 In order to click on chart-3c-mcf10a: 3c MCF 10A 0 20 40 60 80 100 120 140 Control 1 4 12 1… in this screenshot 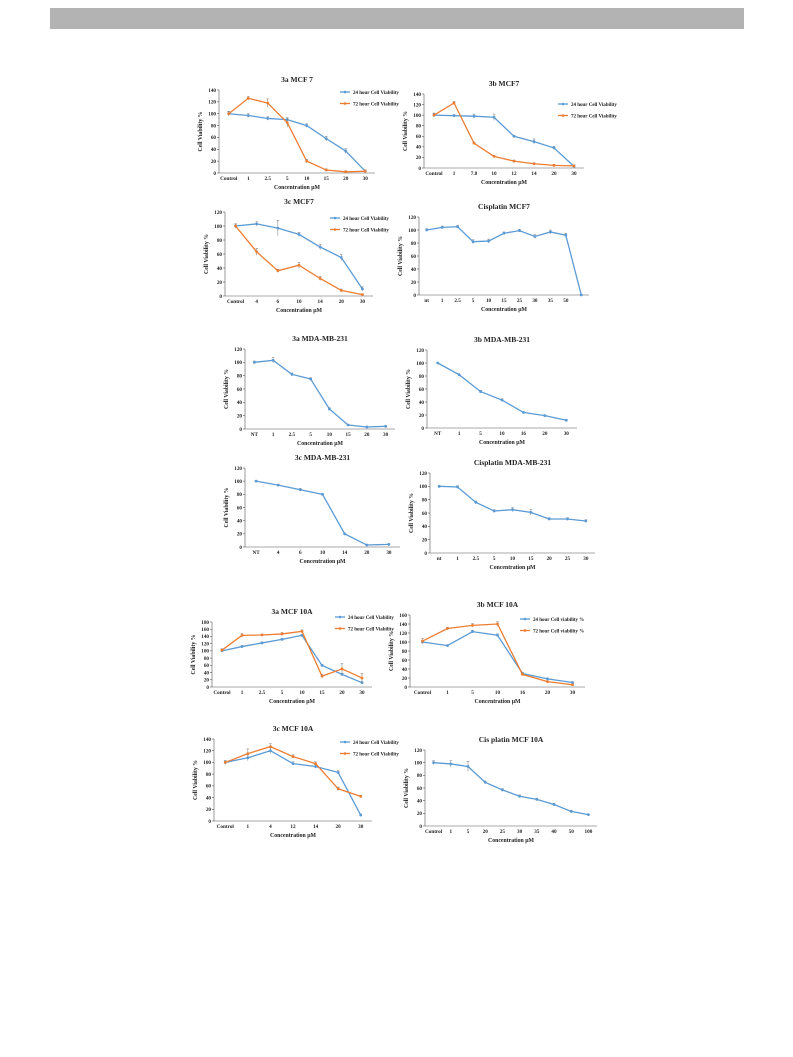, I will do `click(294, 787)`.